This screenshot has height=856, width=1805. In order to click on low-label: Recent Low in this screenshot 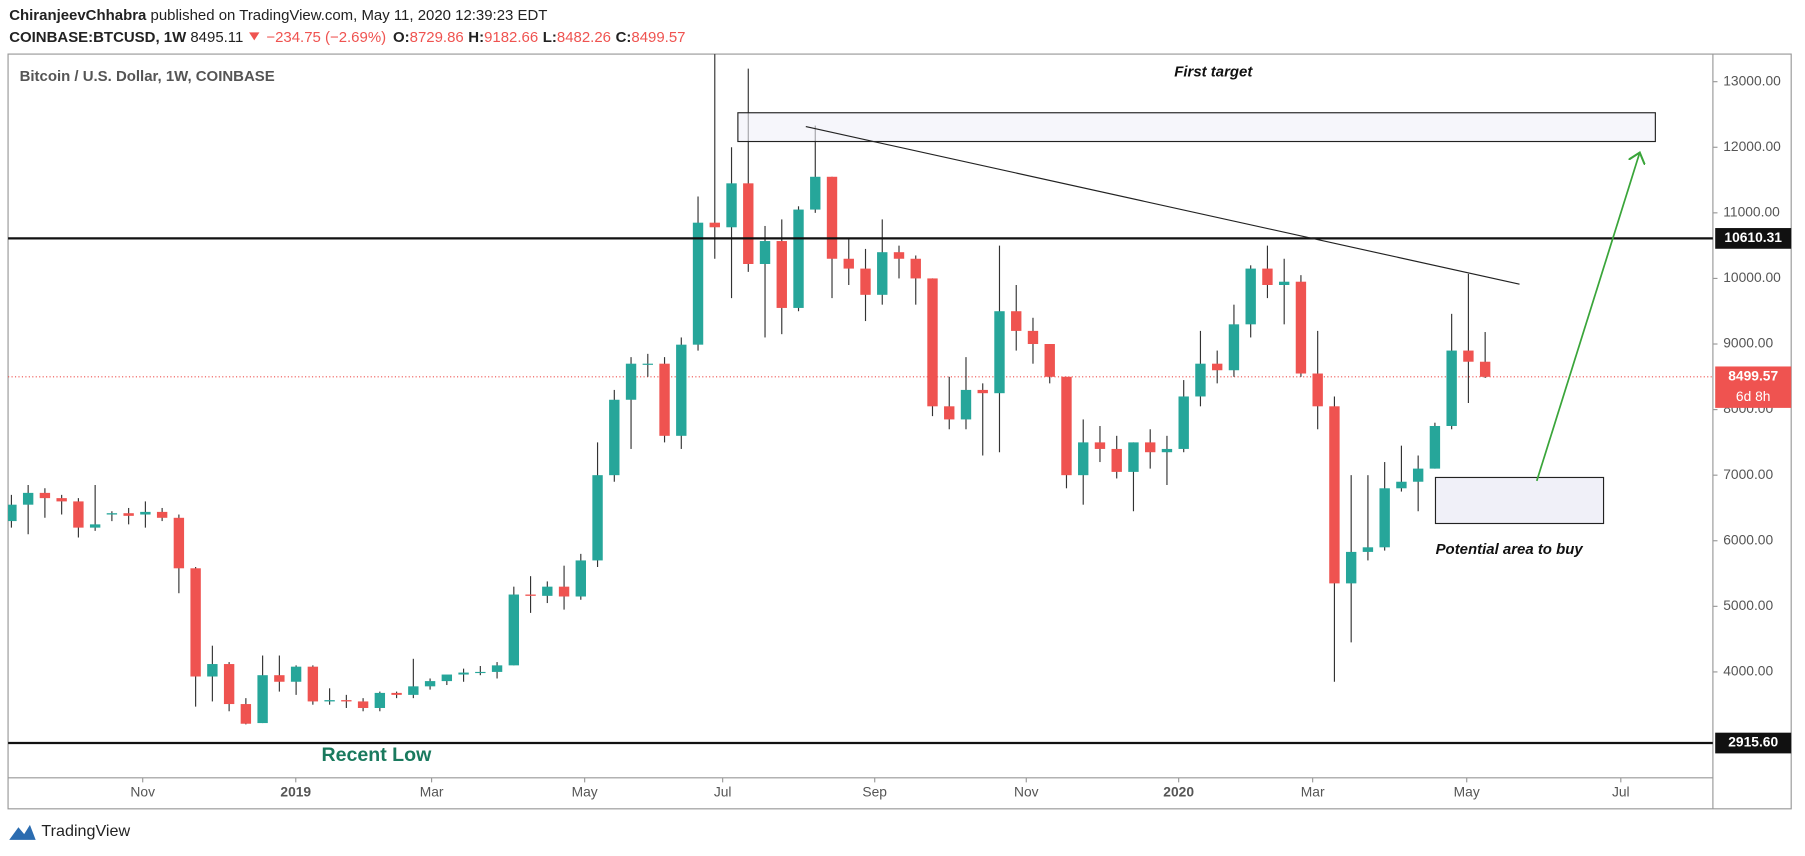, I will do `click(377, 755)`.